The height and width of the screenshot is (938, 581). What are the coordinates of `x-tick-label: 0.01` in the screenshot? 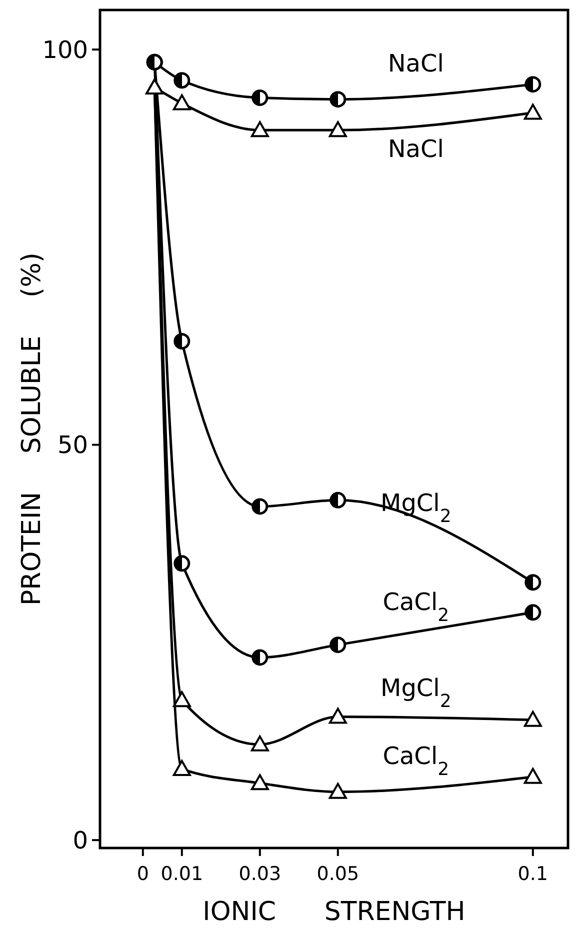 It's located at (182, 874).